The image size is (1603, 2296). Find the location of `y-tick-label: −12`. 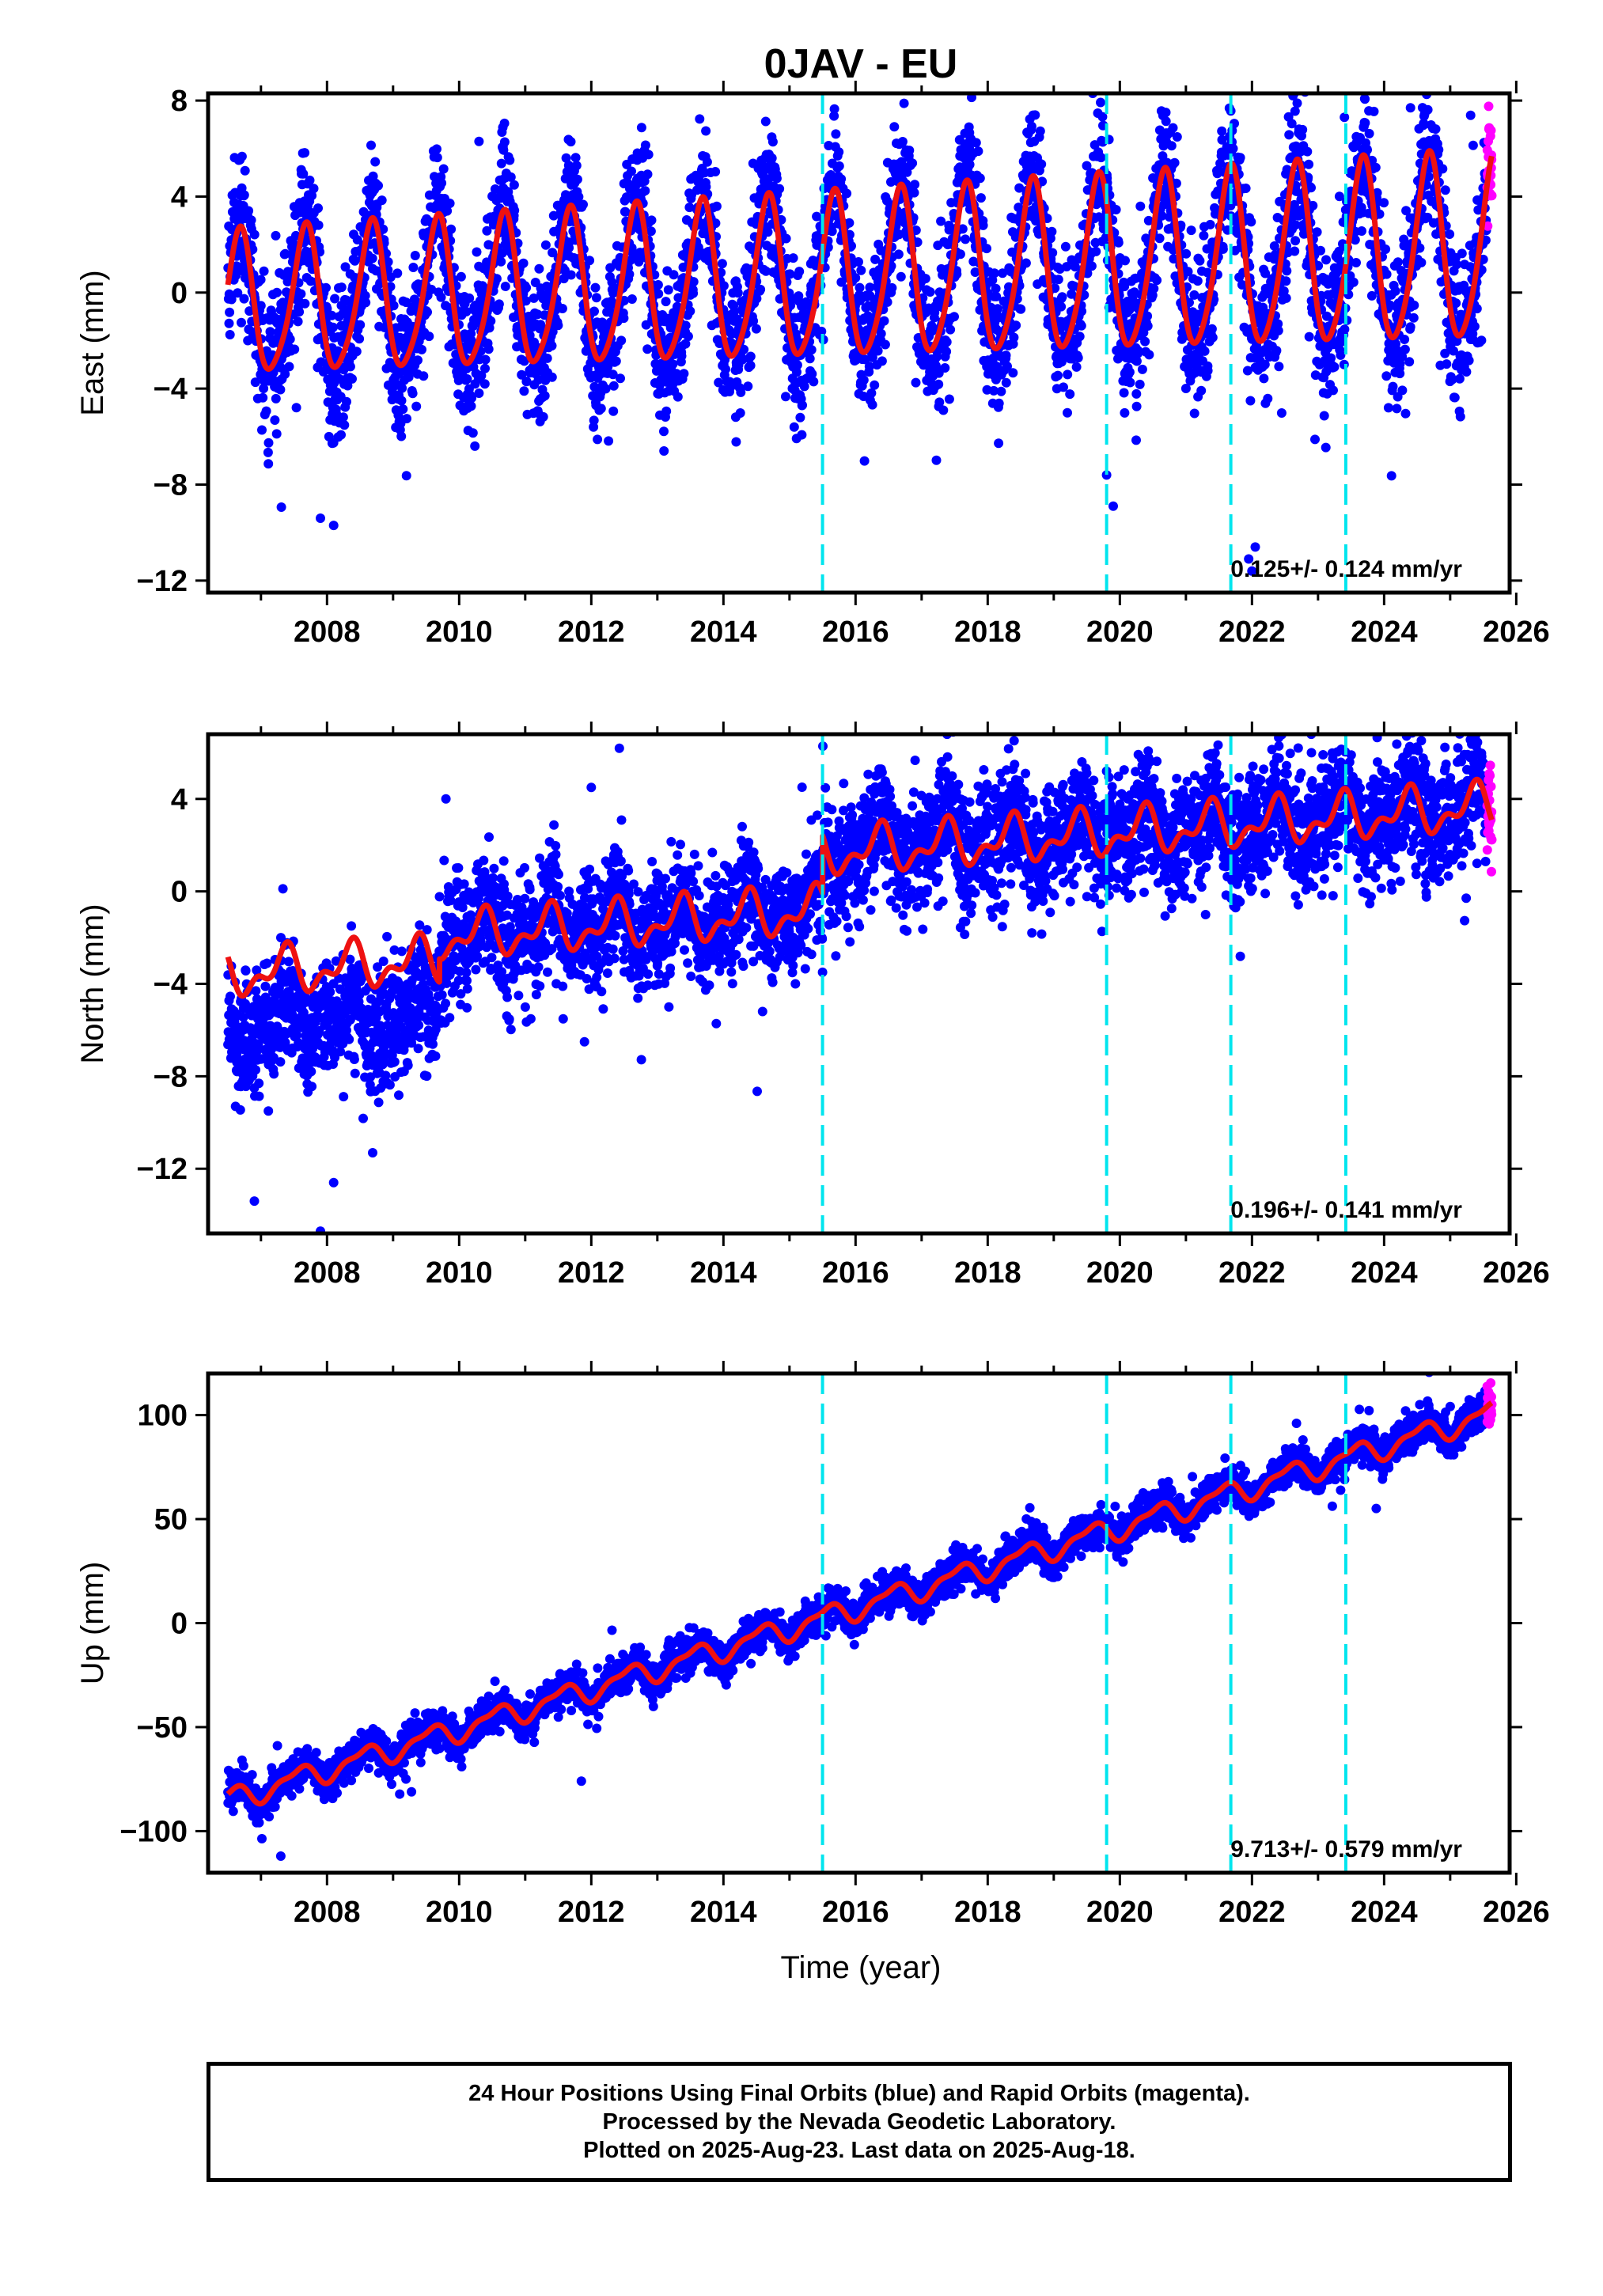

y-tick-label: −12 is located at coordinates (162, 581).